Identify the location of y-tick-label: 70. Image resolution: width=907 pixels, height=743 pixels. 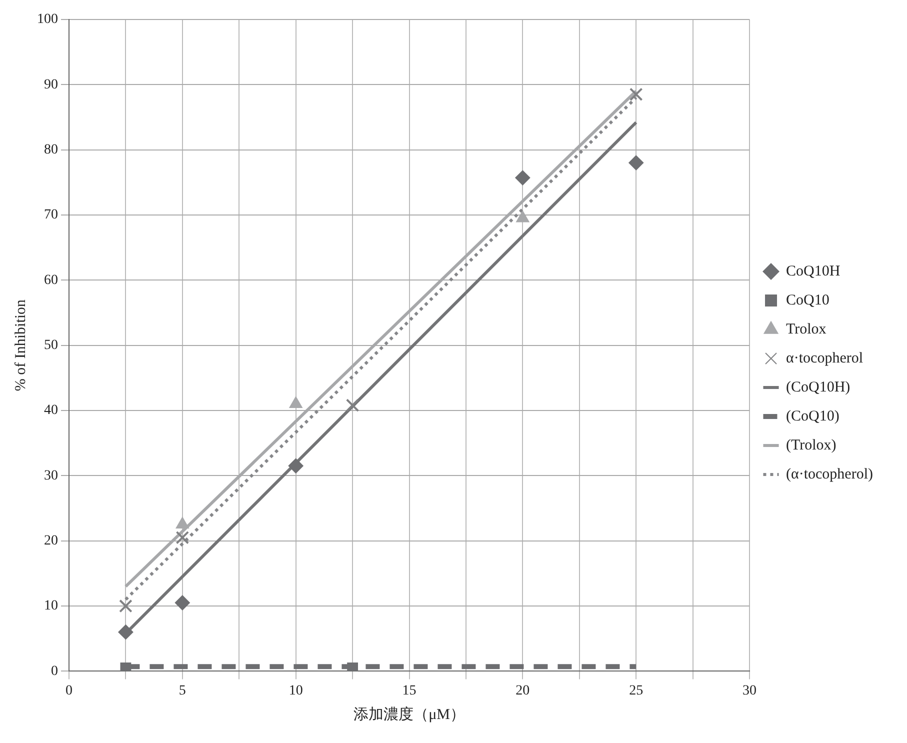
(51, 215).